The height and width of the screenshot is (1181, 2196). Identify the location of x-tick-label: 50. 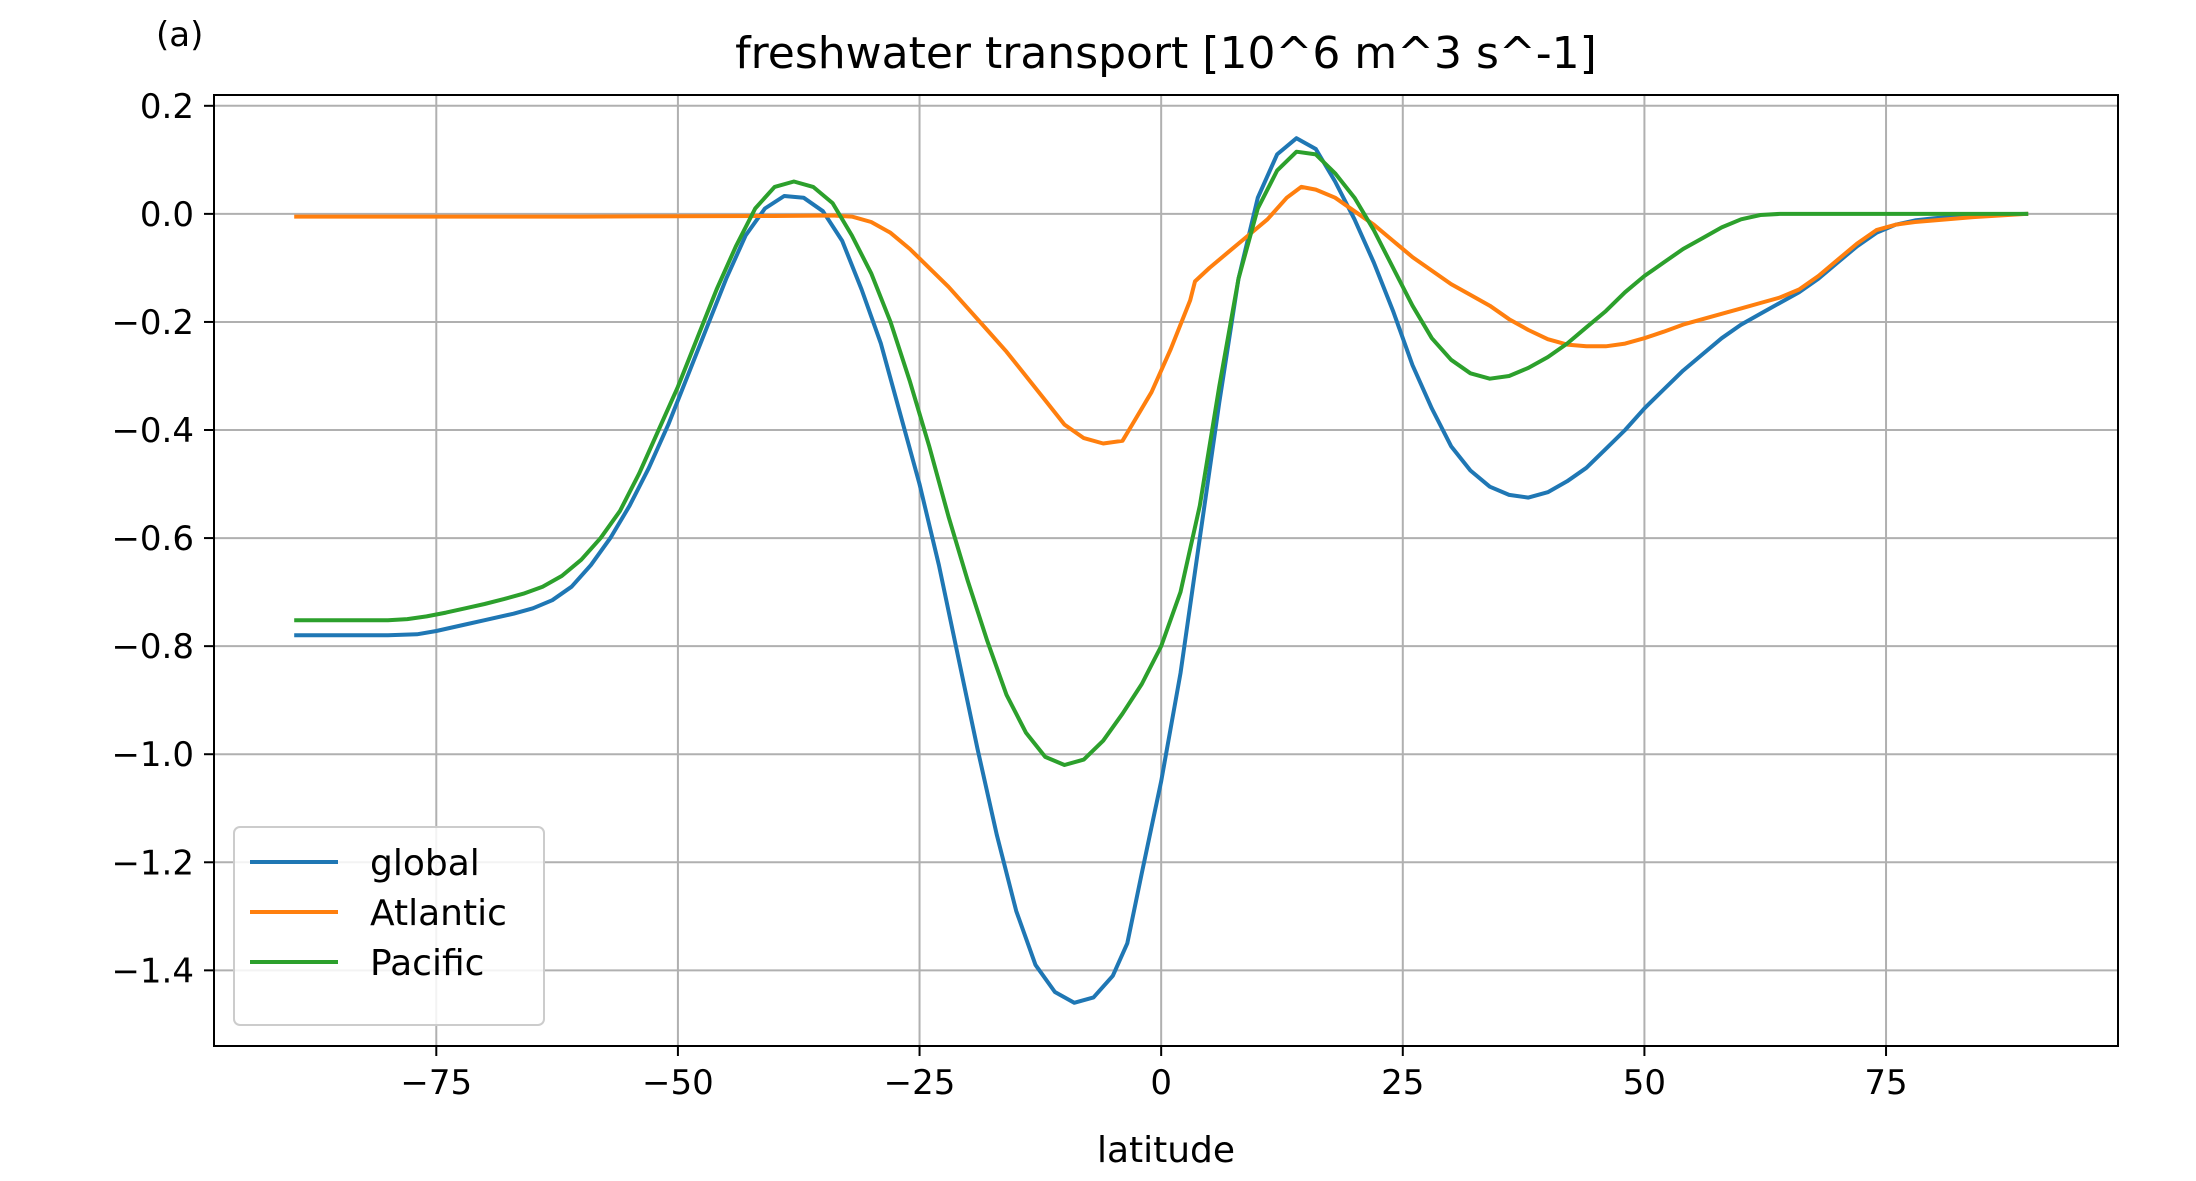
(1644, 1083).